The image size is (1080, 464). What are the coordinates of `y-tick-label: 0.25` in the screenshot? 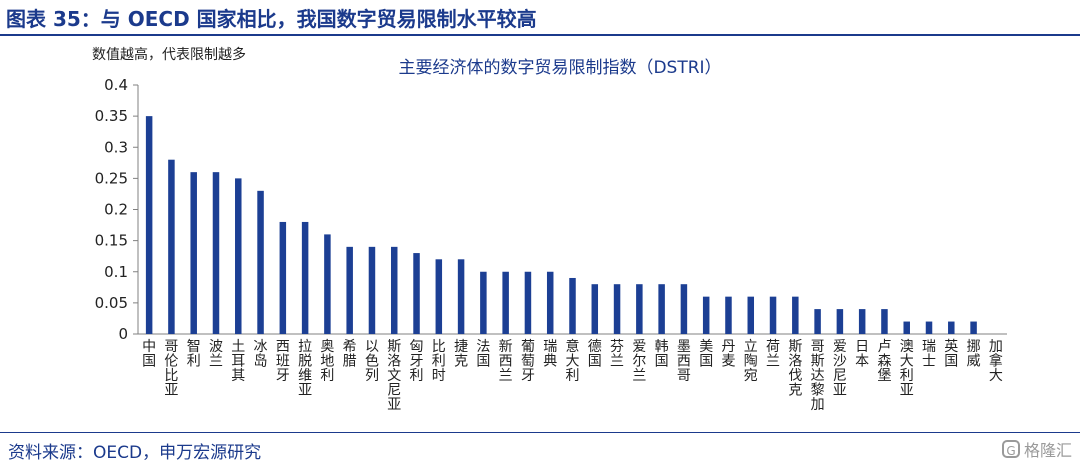 It's located at (111, 178).